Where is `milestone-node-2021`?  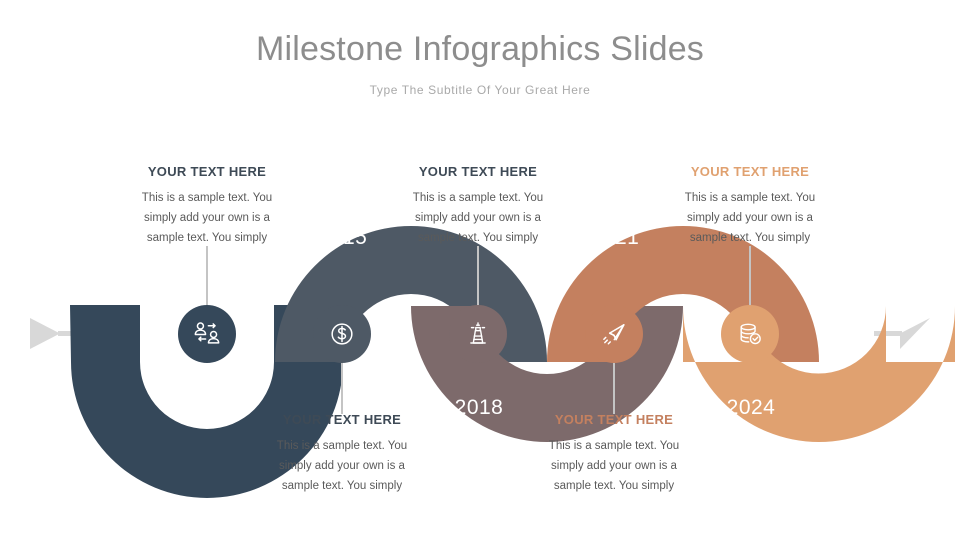
milestone-node-2021 is located at coordinates (614, 334).